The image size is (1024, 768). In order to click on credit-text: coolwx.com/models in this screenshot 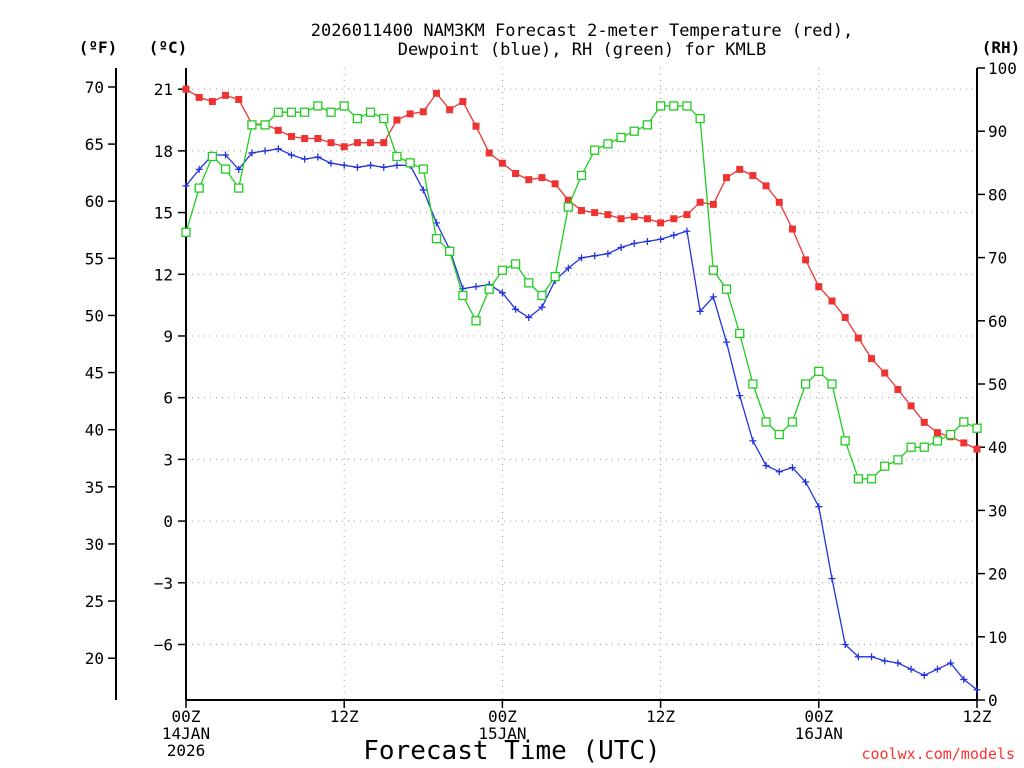, I will do `click(938, 754)`.